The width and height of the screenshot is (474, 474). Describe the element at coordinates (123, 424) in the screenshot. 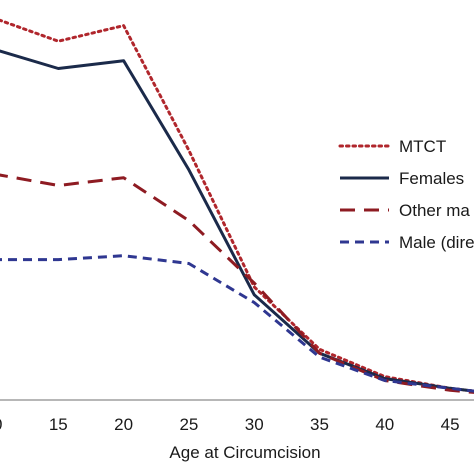

I see `x-tick-label: 20` at that location.